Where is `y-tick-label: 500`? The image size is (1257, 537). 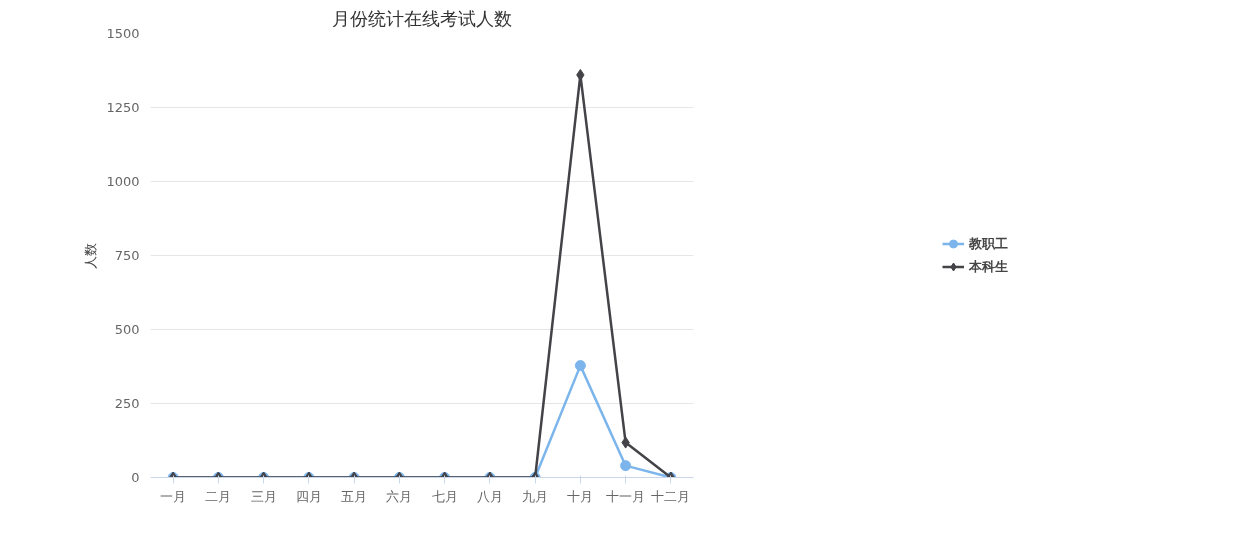 y-tick-label: 500 is located at coordinates (127, 329).